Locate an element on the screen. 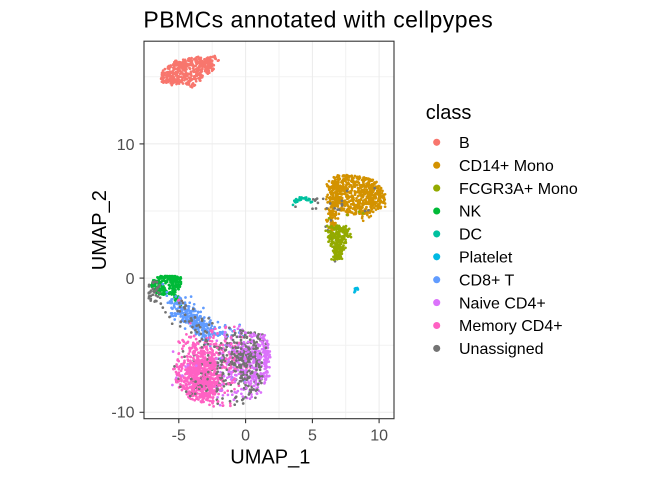 This screenshot has height=485, width=672. svg-text: Naive CD4+ is located at coordinates (502, 303).